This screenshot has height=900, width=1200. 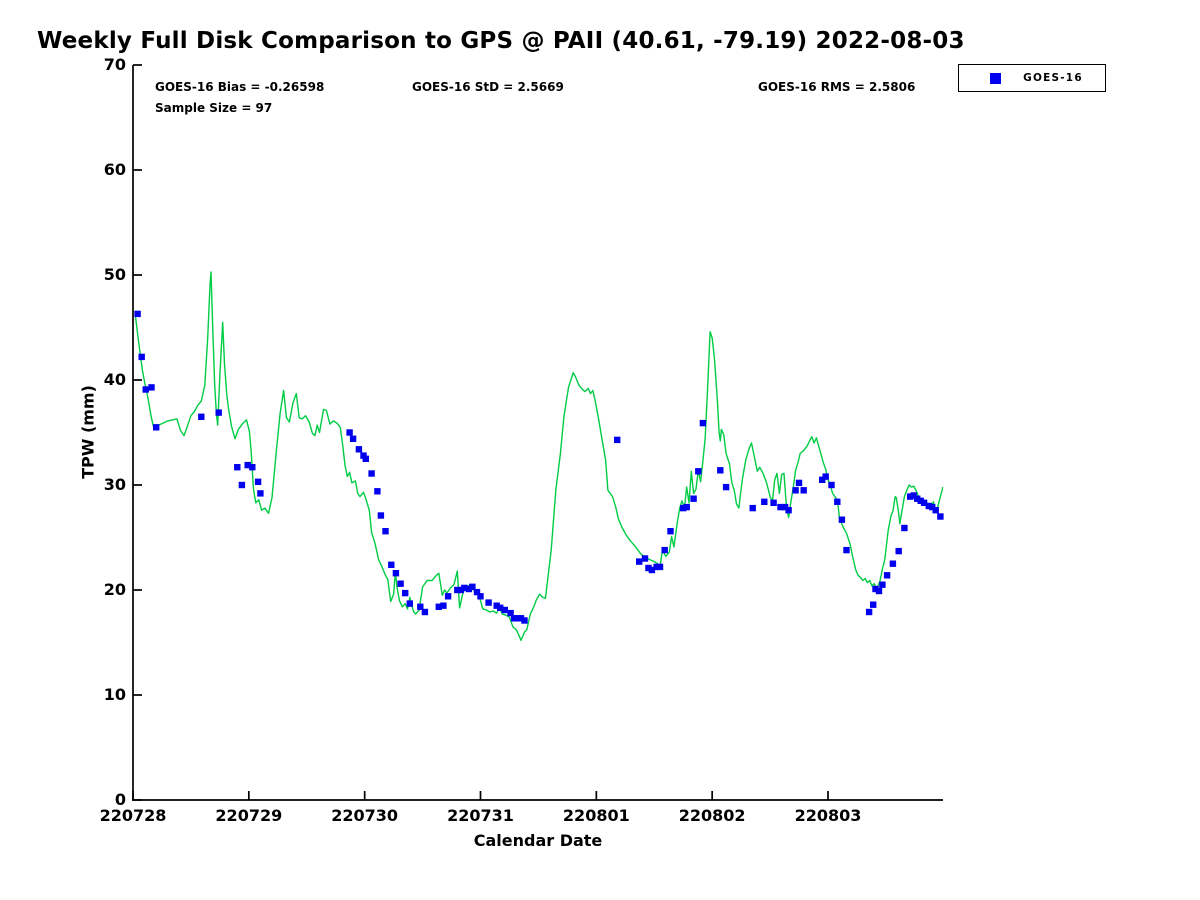 What do you see at coordinates (837, 87) in the screenshot?
I see `stat-rms: GOES-16 RMS = 2.5806` at bounding box center [837, 87].